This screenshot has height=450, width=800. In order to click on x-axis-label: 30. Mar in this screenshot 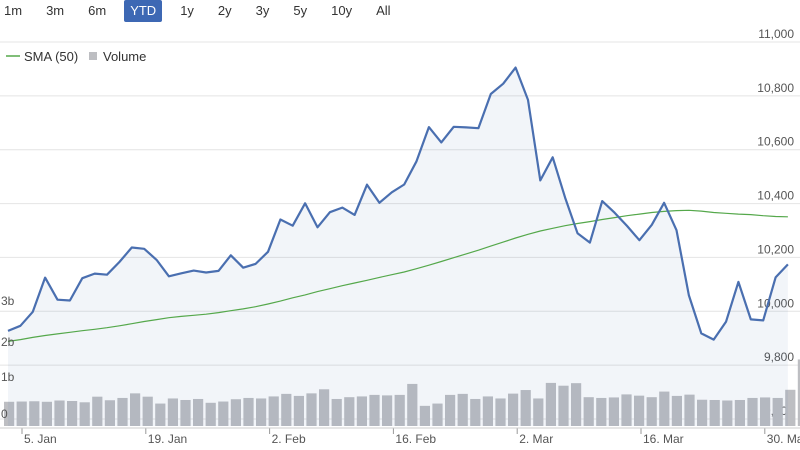, I will do `click(783, 439)`.